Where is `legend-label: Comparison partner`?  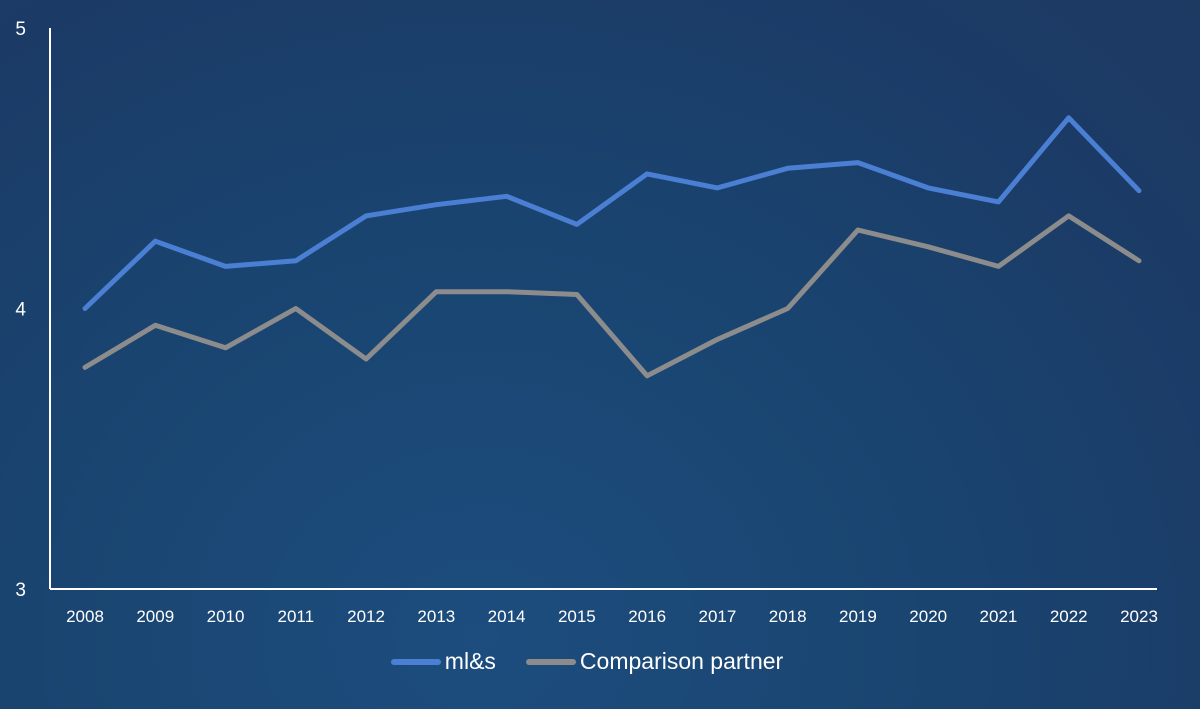 legend-label: Comparison partner is located at coordinates (681, 661).